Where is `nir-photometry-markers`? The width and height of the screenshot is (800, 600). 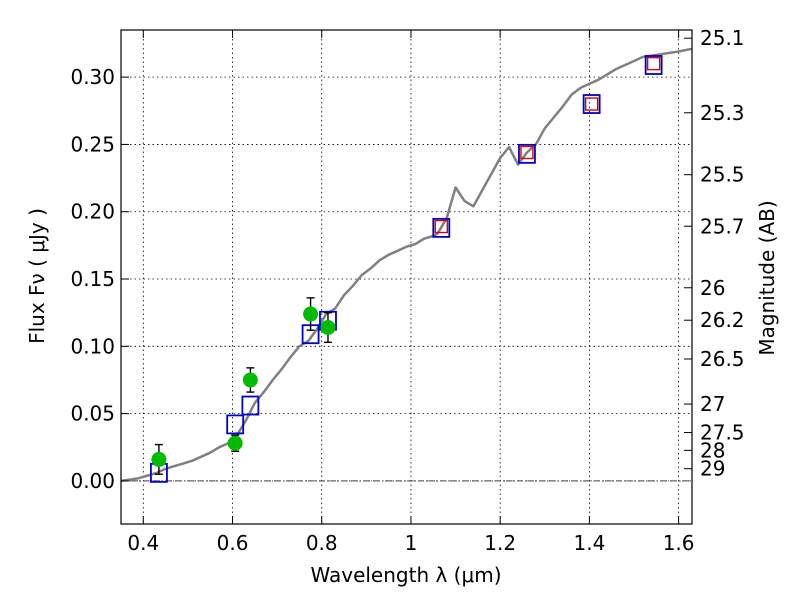 nir-photometry-markers is located at coordinates (547, 145).